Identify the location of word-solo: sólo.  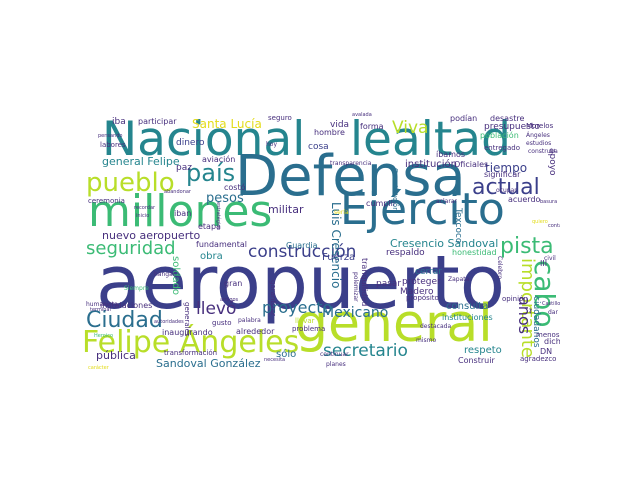
(286, 354).